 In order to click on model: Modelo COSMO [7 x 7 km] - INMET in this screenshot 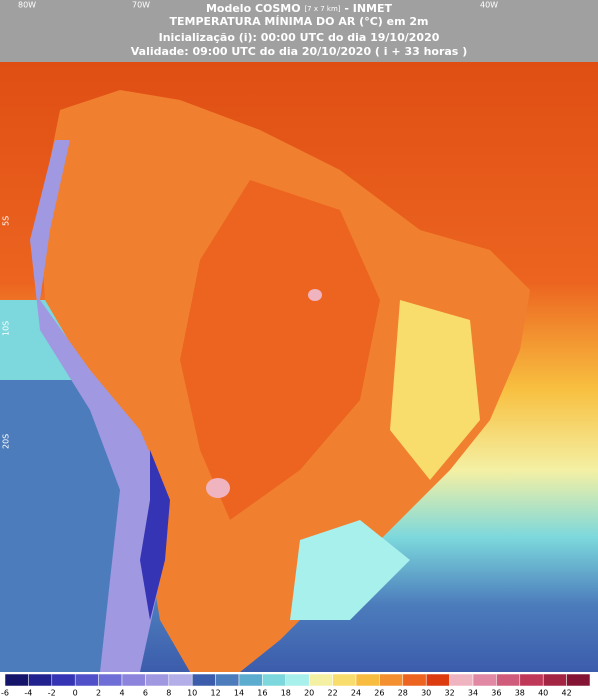, I will do `click(299, 8)`.